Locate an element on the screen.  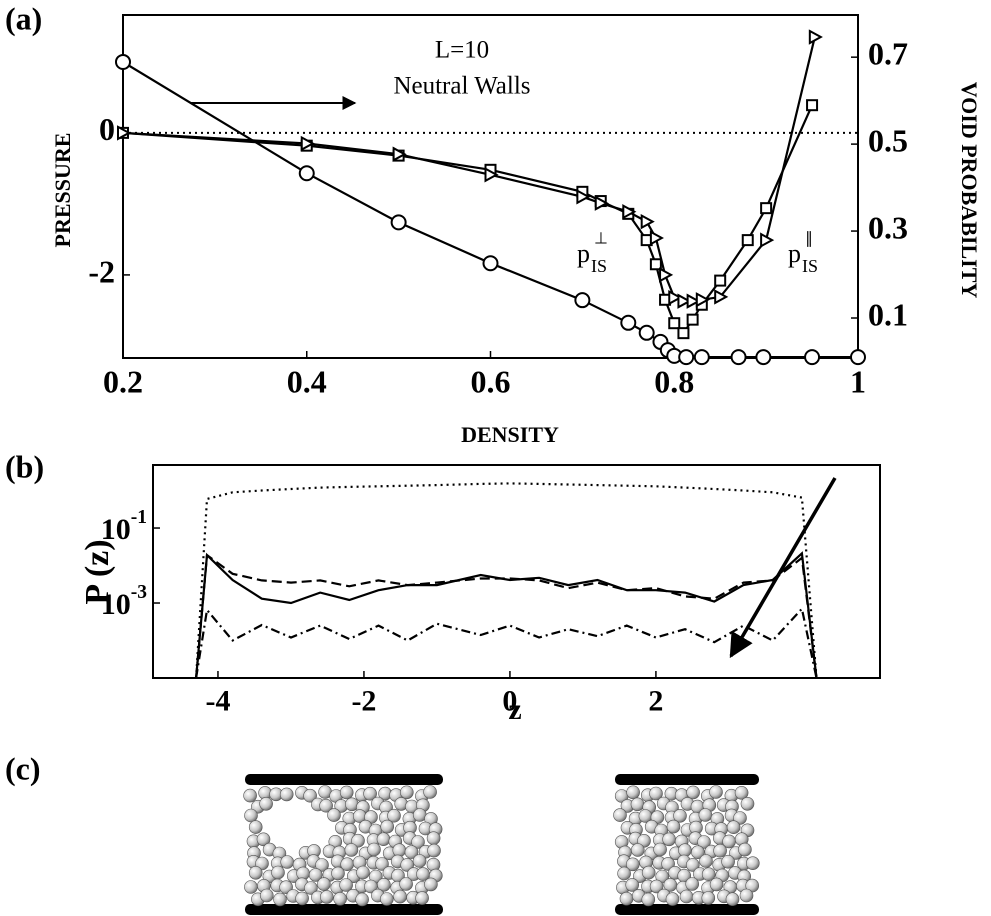
annotation: Neutral Walls is located at coordinates (461, 86).